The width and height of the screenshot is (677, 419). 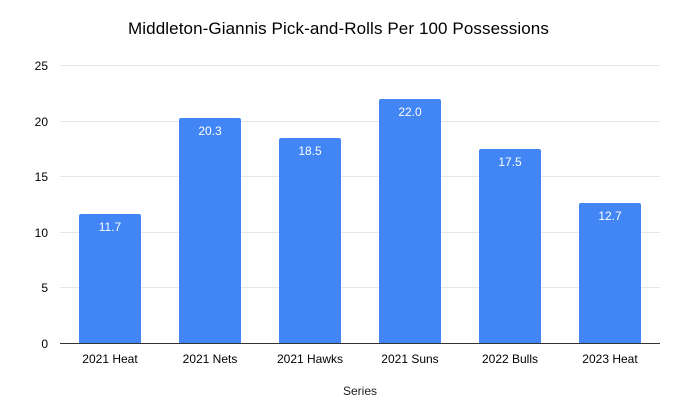 I want to click on x-axis-line, so click(x=360, y=343).